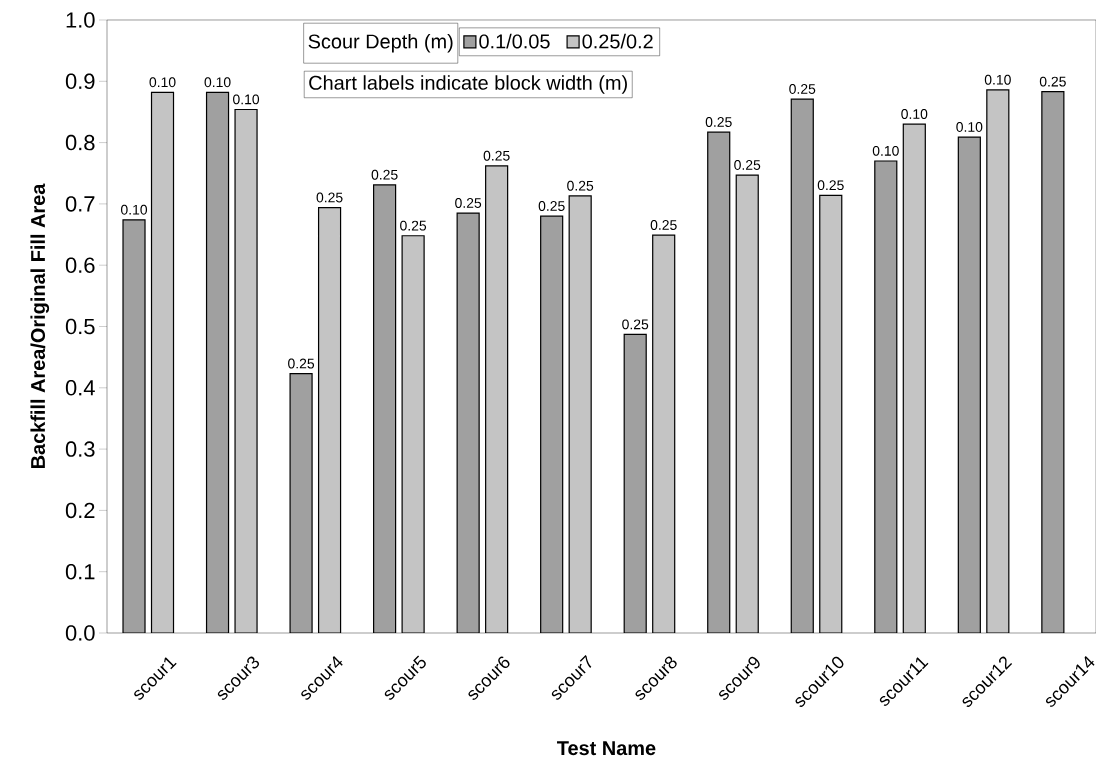  What do you see at coordinates (606, 748) in the screenshot?
I see `x-axis-title: Test Name` at bounding box center [606, 748].